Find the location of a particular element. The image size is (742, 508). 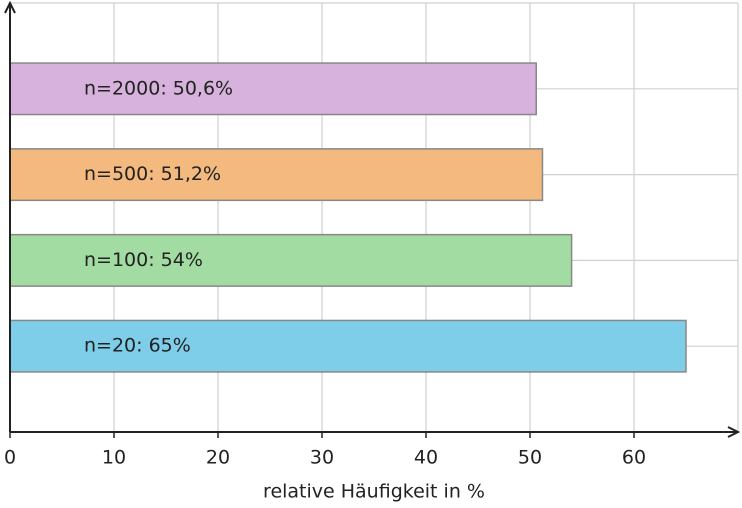

x-tick-label: 50 is located at coordinates (530, 458).